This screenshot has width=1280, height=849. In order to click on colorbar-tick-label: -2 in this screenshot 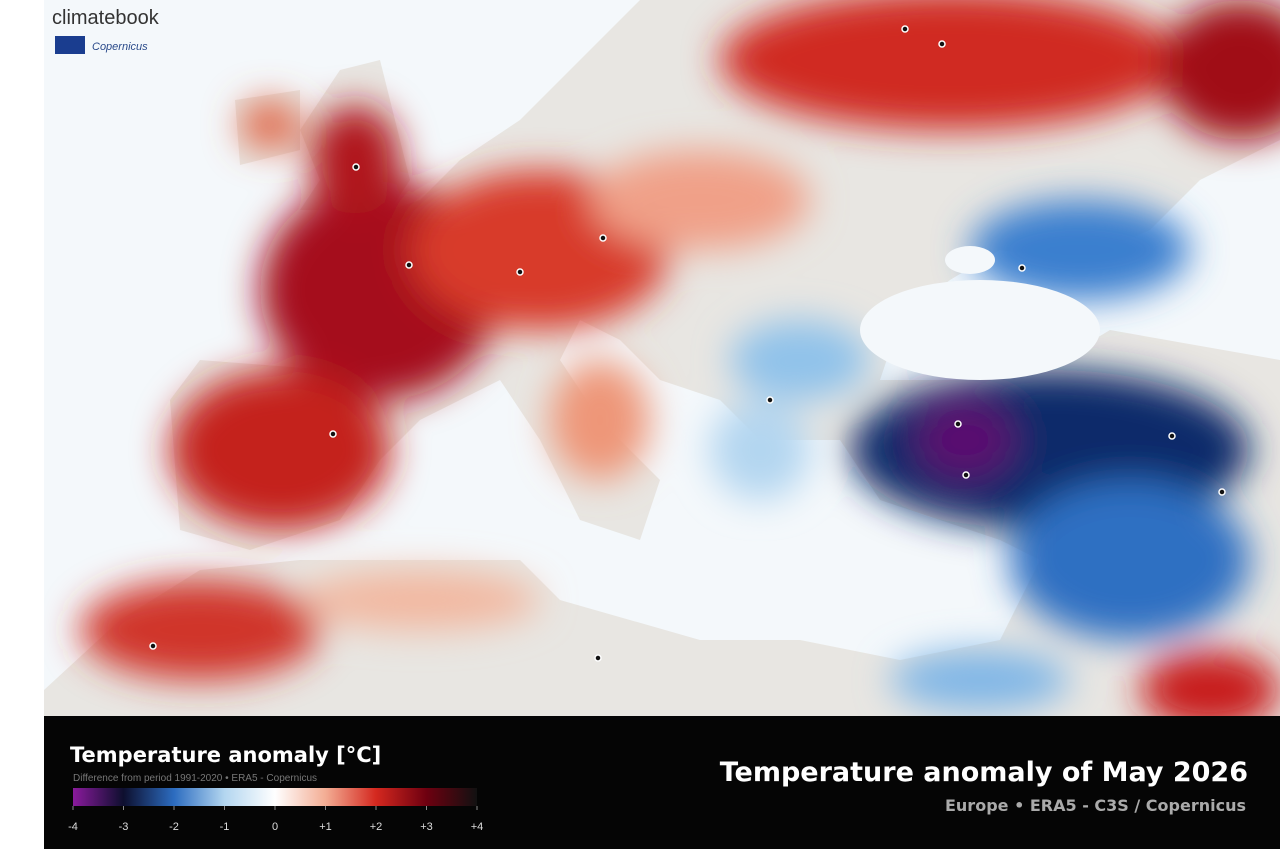, I will do `click(174, 827)`.